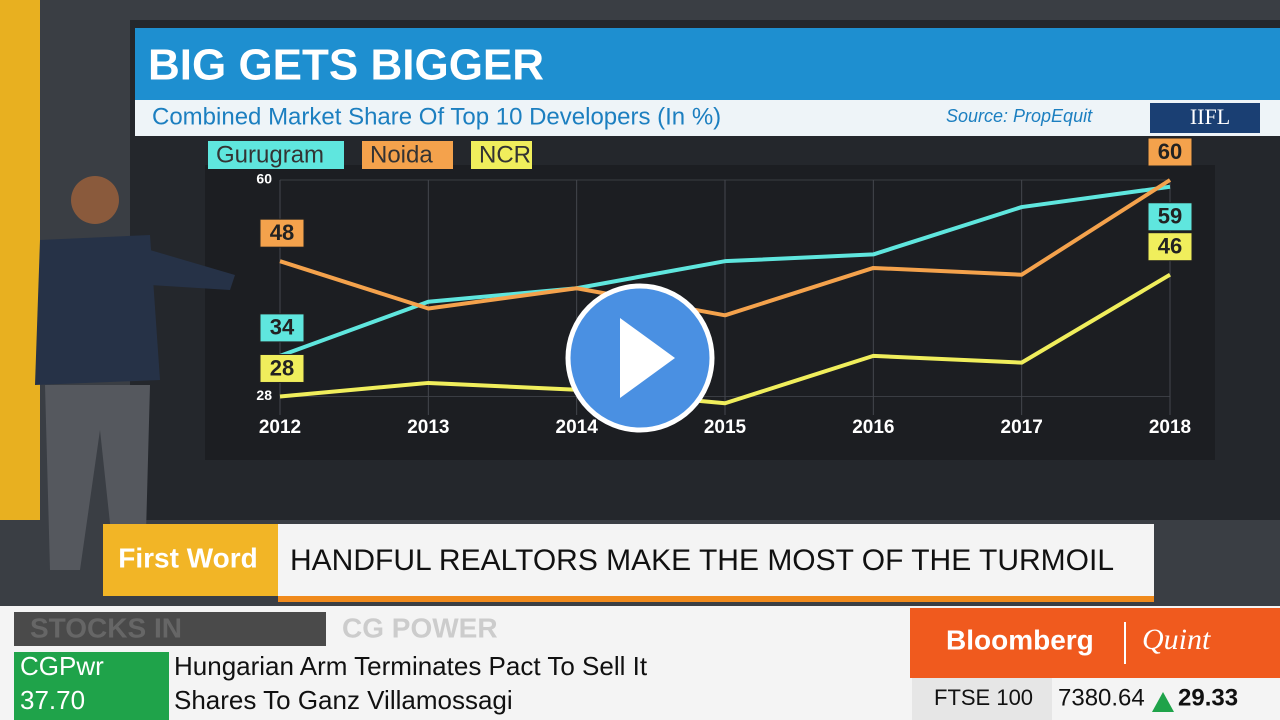 Image resolution: width=1280 pixels, height=720 pixels. I want to click on x-tick-label: 2017, so click(1022, 427).